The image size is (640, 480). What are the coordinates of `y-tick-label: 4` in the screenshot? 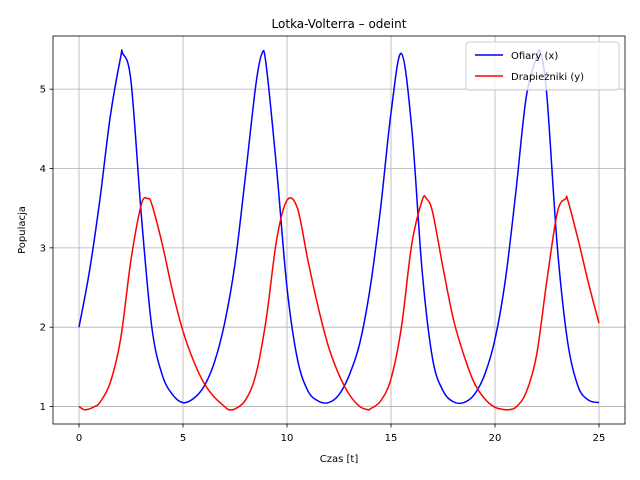 It's located at (43, 169).